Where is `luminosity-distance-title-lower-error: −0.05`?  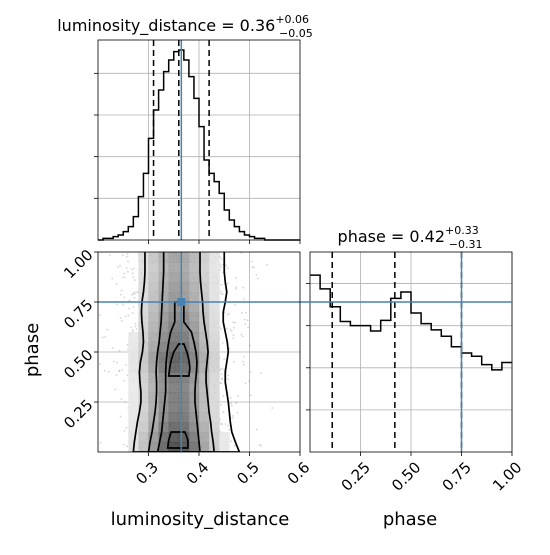
luminosity-distance-title-lower-error: −0.05 is located at coordinates (296, 33).